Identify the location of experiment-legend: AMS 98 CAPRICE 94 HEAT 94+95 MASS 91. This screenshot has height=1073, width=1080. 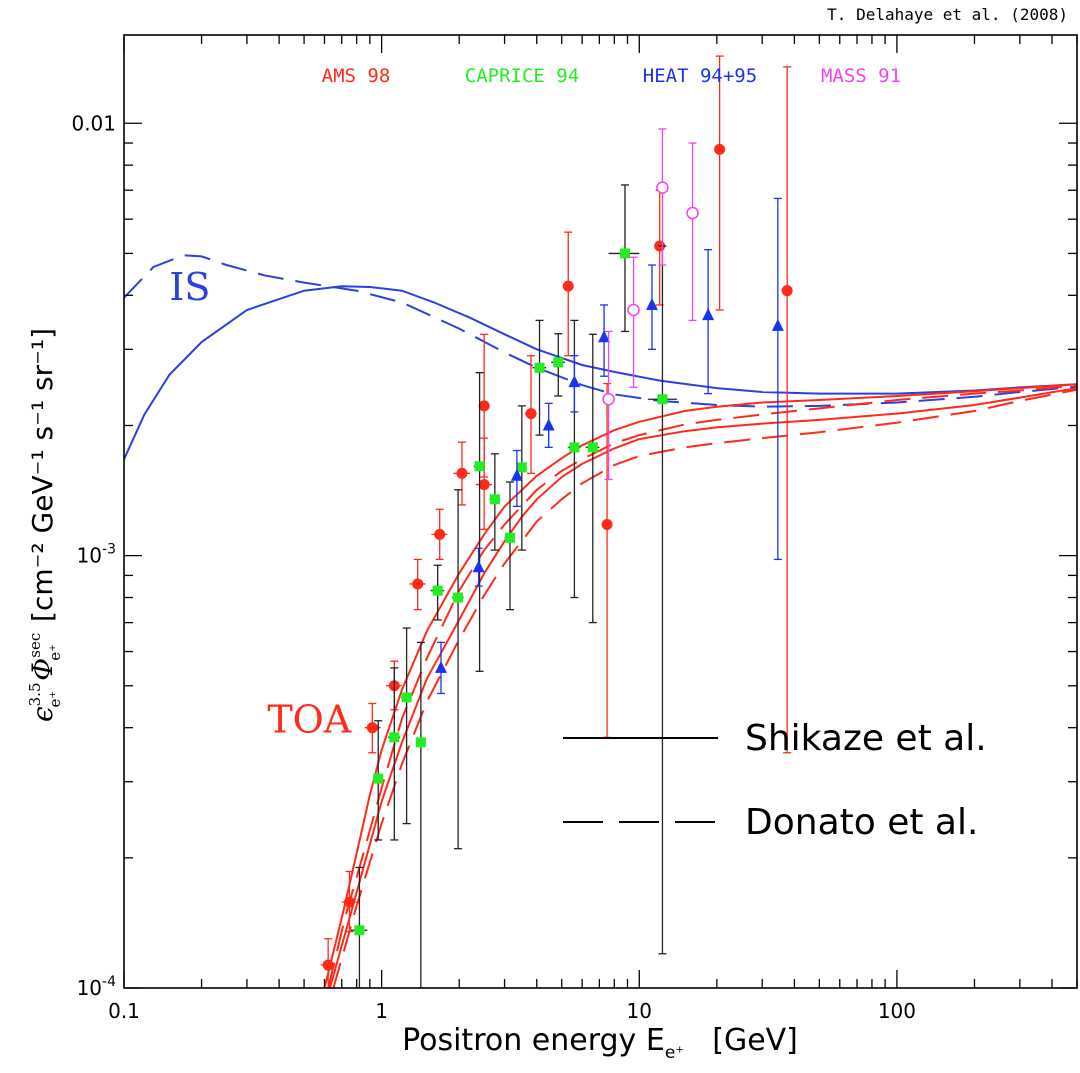
(611, 76).